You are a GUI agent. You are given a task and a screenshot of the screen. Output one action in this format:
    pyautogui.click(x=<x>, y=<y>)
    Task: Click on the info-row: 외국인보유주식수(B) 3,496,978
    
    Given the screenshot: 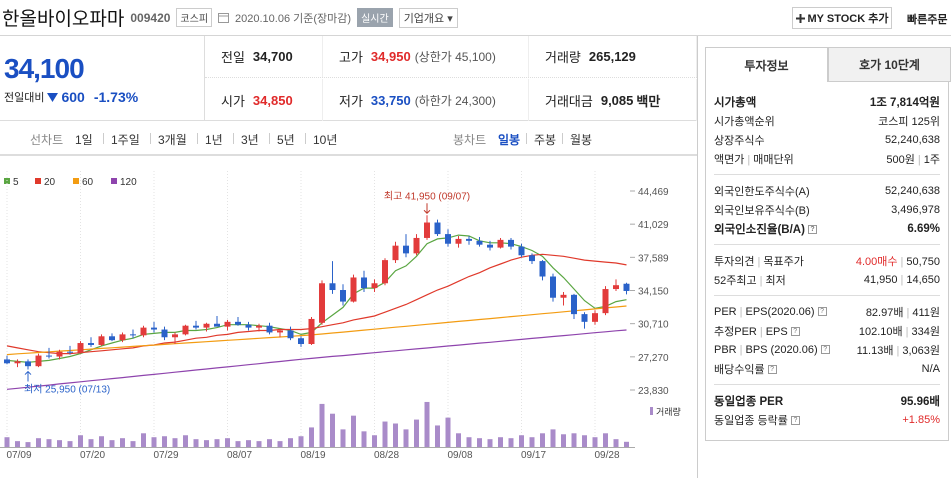 What is the action you would take?
    pyautogui.click(x=827, y=209)
    